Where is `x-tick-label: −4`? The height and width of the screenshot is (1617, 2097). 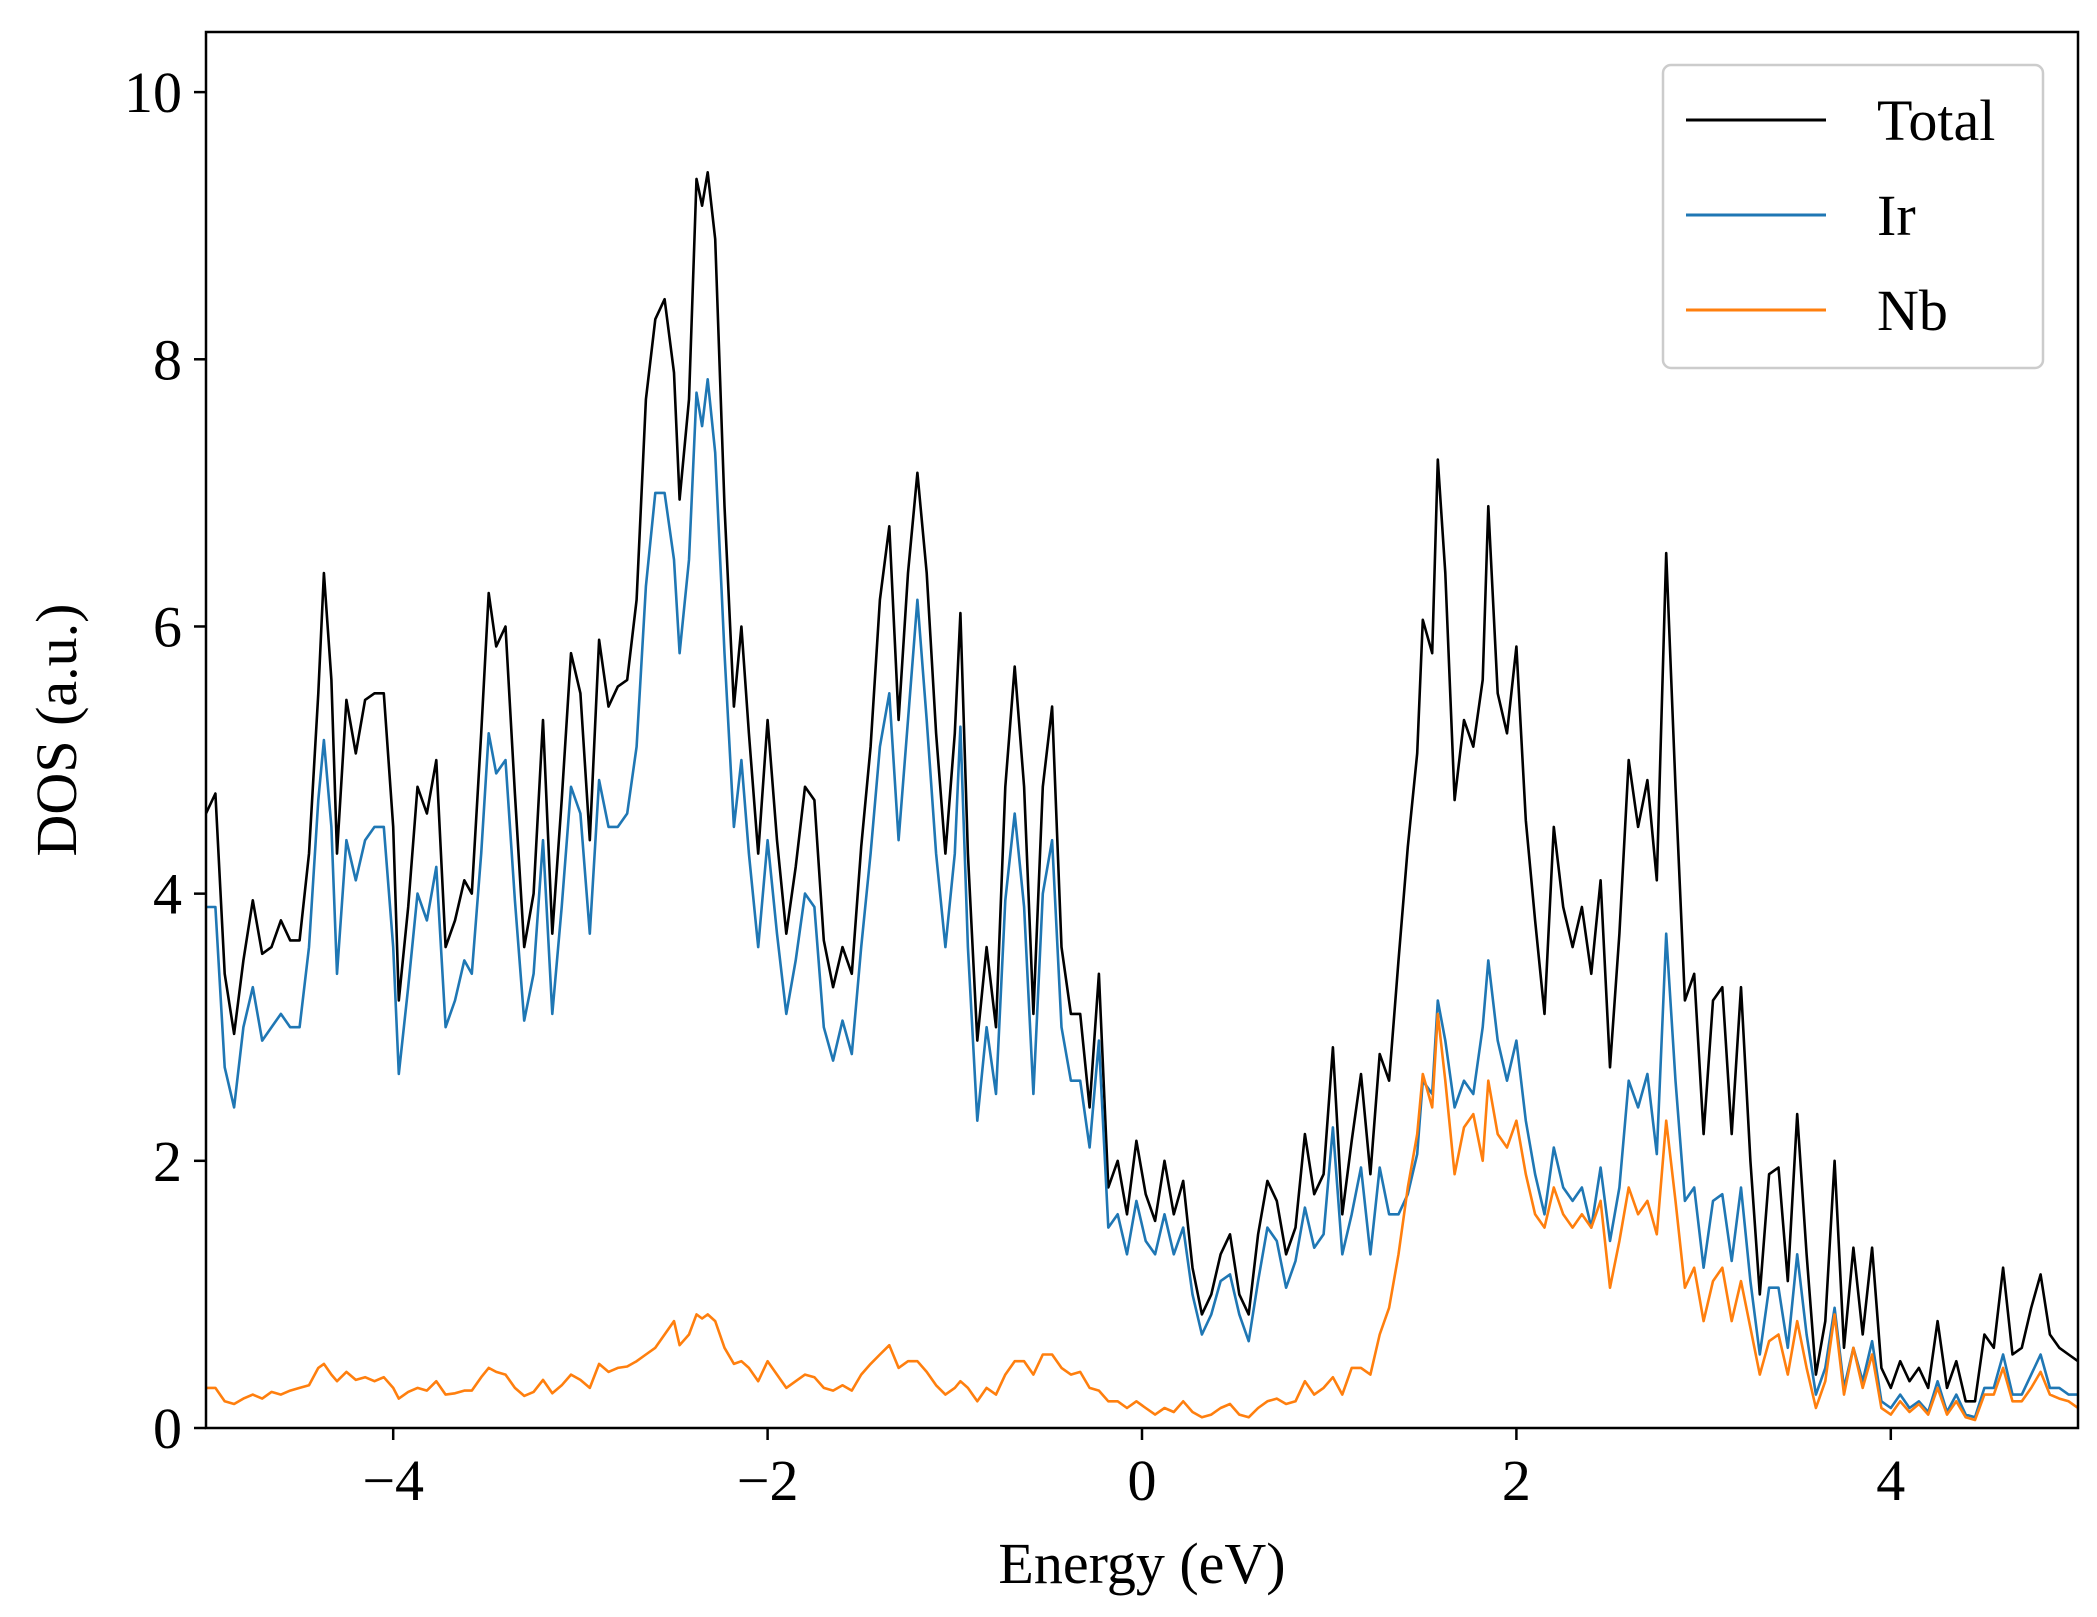 x-tick-label: −4 is located at coordinates (393, 1480).